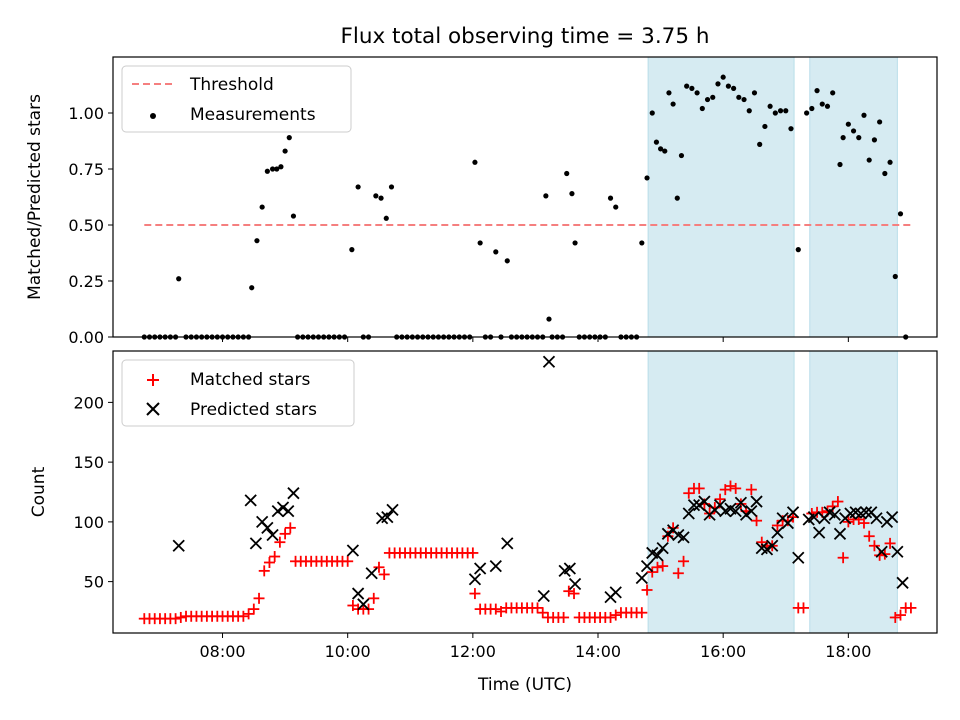  I want to click on bottom-y-tick-label: 50, so click(94, 582).